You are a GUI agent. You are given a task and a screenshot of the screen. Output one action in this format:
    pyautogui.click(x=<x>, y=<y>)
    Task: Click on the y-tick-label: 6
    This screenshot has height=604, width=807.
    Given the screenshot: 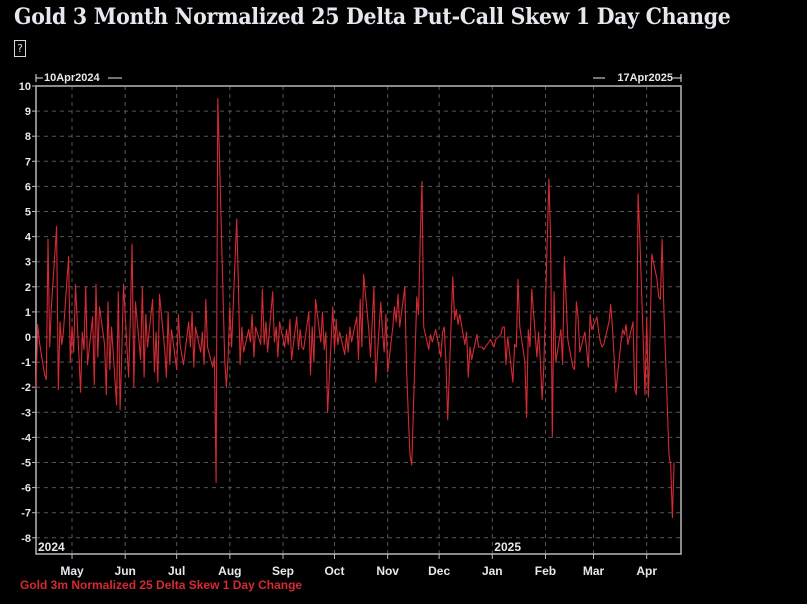 What is the action you would take?
    pyautogui.click(x=28, y=187)
    